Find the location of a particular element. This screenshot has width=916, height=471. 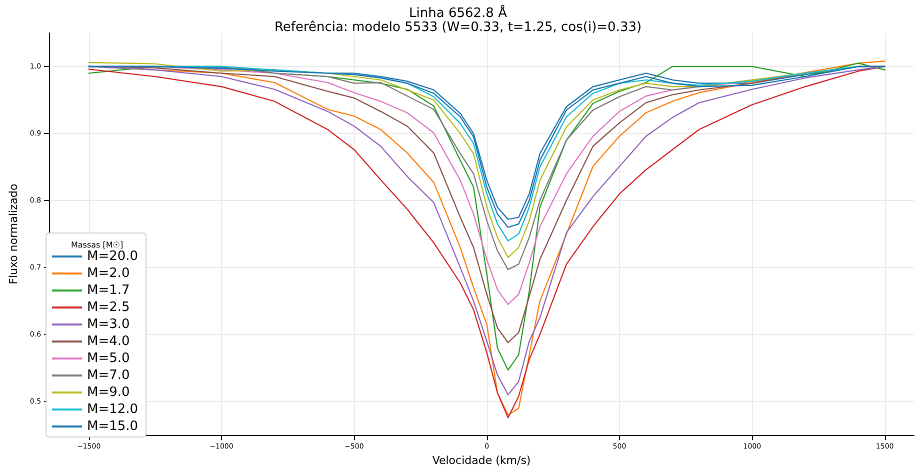

legend-label: M=15.0 is located at coordinates (112, 426).